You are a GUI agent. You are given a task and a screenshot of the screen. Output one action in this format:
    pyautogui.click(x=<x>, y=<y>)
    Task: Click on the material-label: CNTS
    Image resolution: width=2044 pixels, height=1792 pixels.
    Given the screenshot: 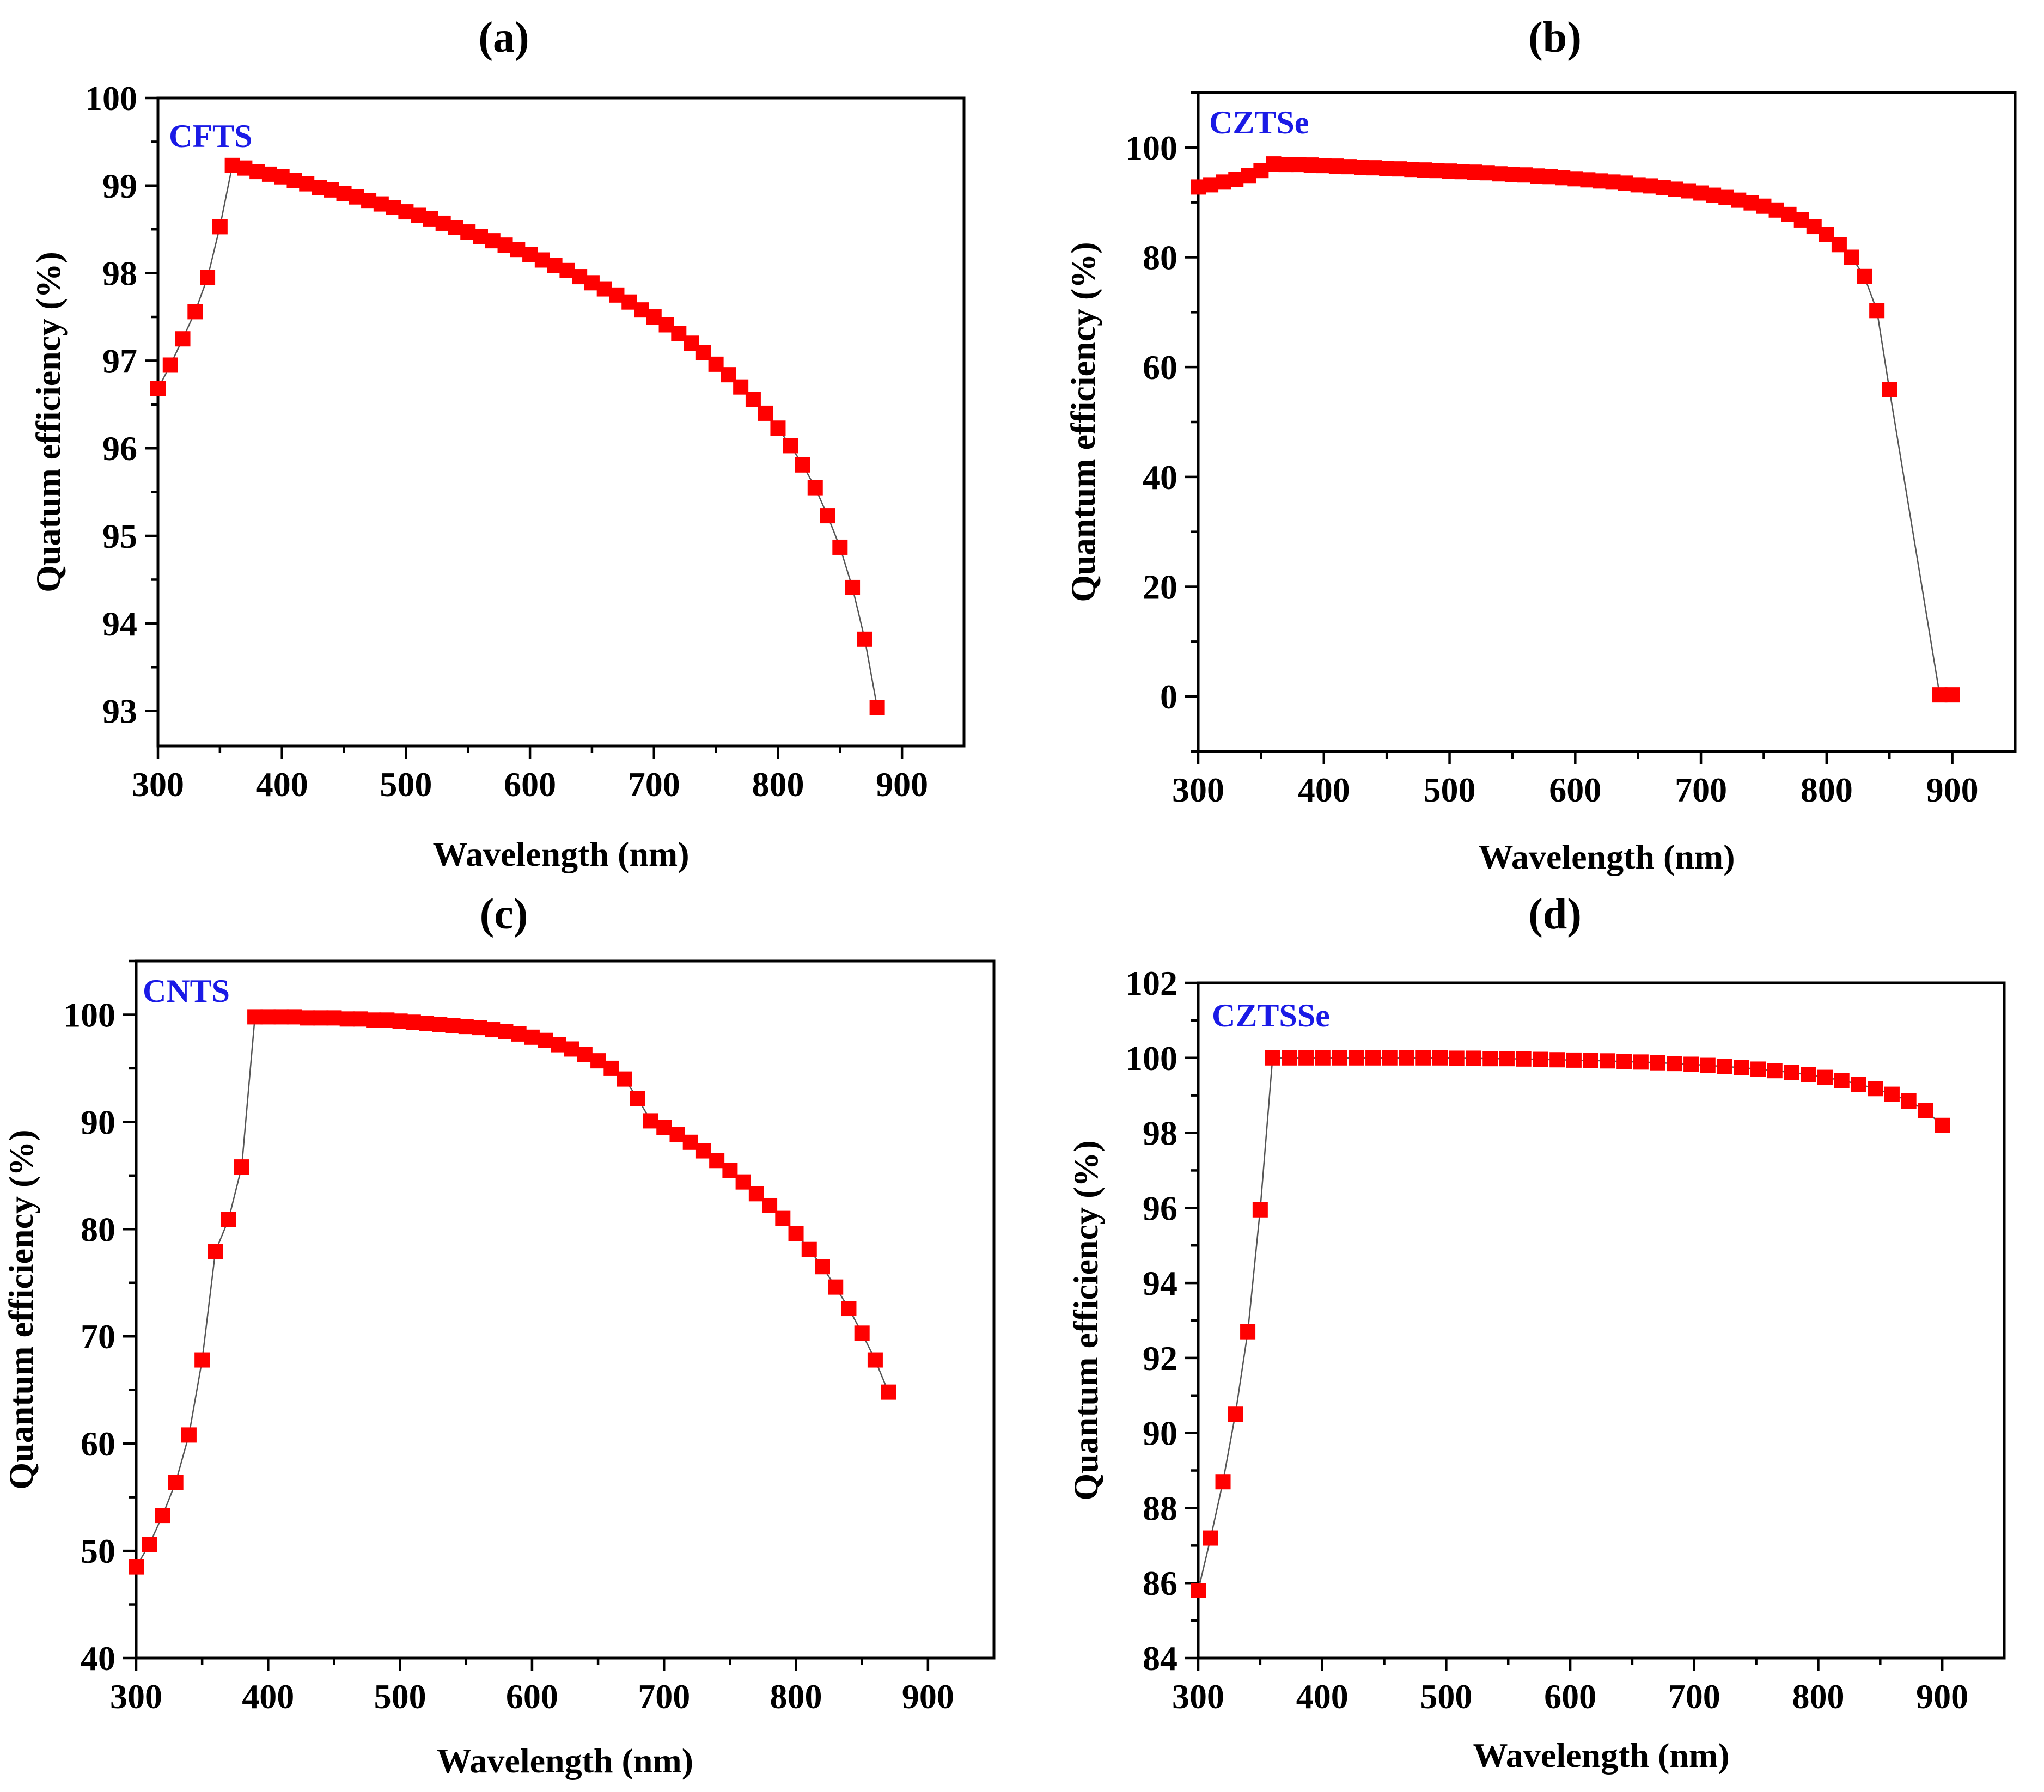 What is the action you would take?
    pyautogui.click(x=186, y=991)
    